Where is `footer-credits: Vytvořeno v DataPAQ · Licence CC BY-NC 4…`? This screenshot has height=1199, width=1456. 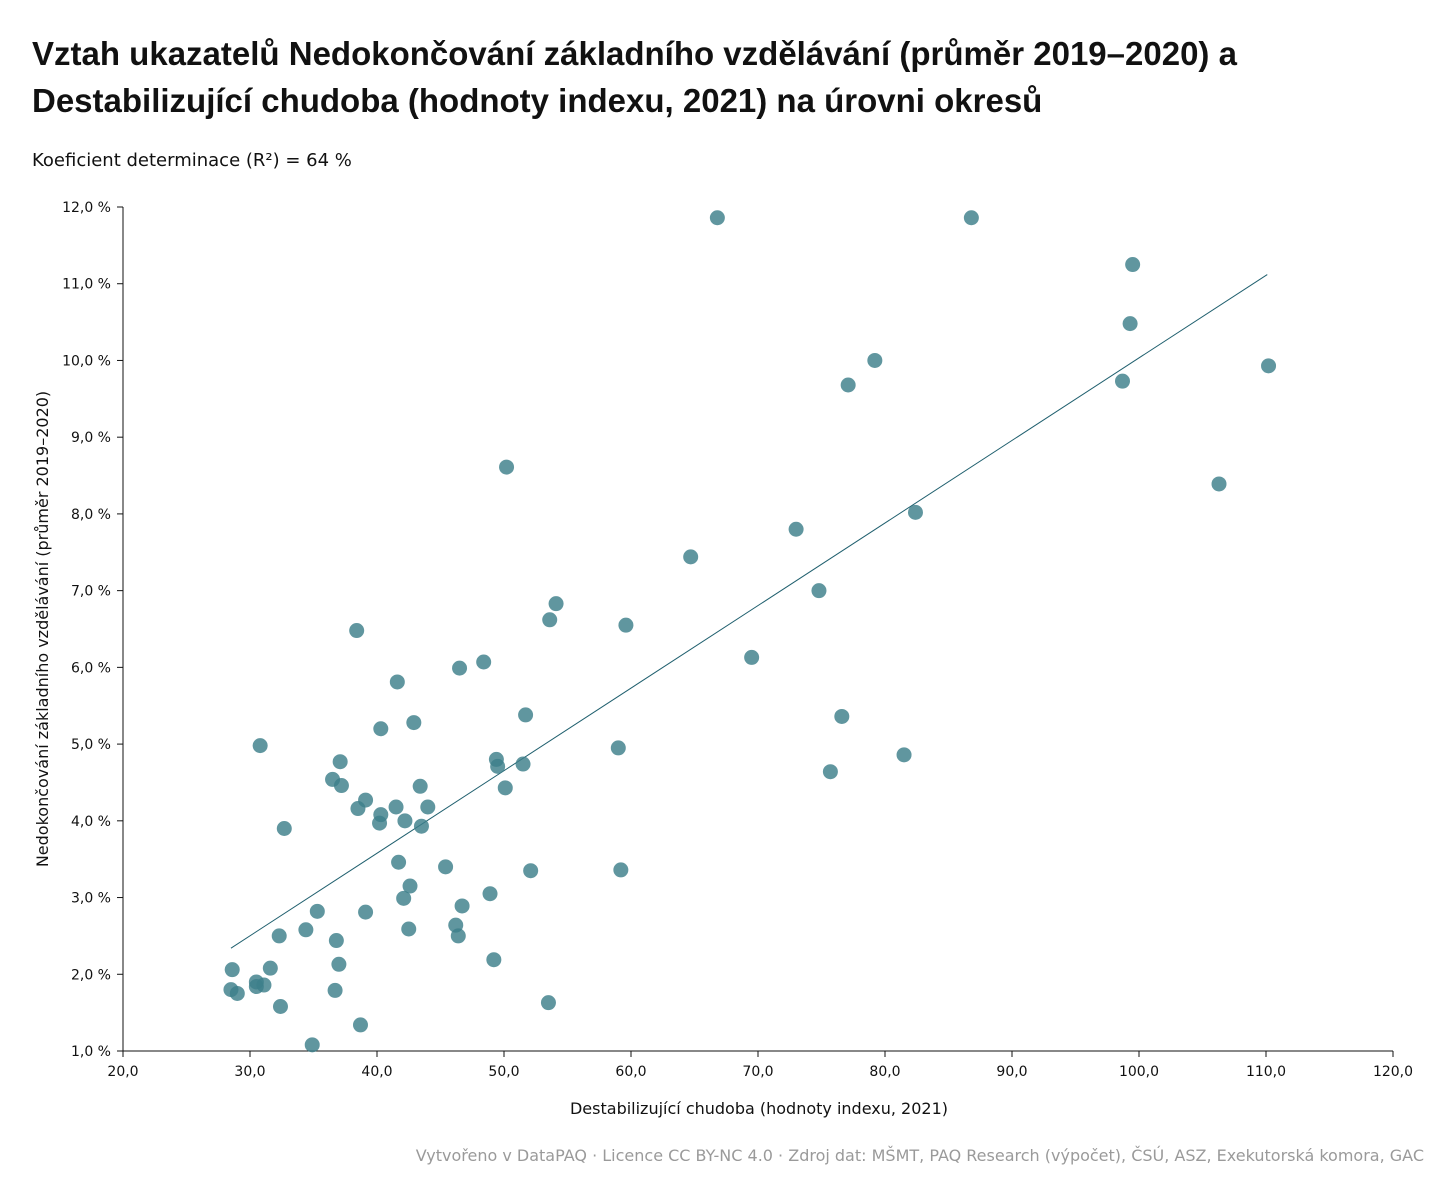 footer-credits: Vytvořeno v DataPAQ · Licence CC BY-NC 4… is located at coordinates (919, 1155).